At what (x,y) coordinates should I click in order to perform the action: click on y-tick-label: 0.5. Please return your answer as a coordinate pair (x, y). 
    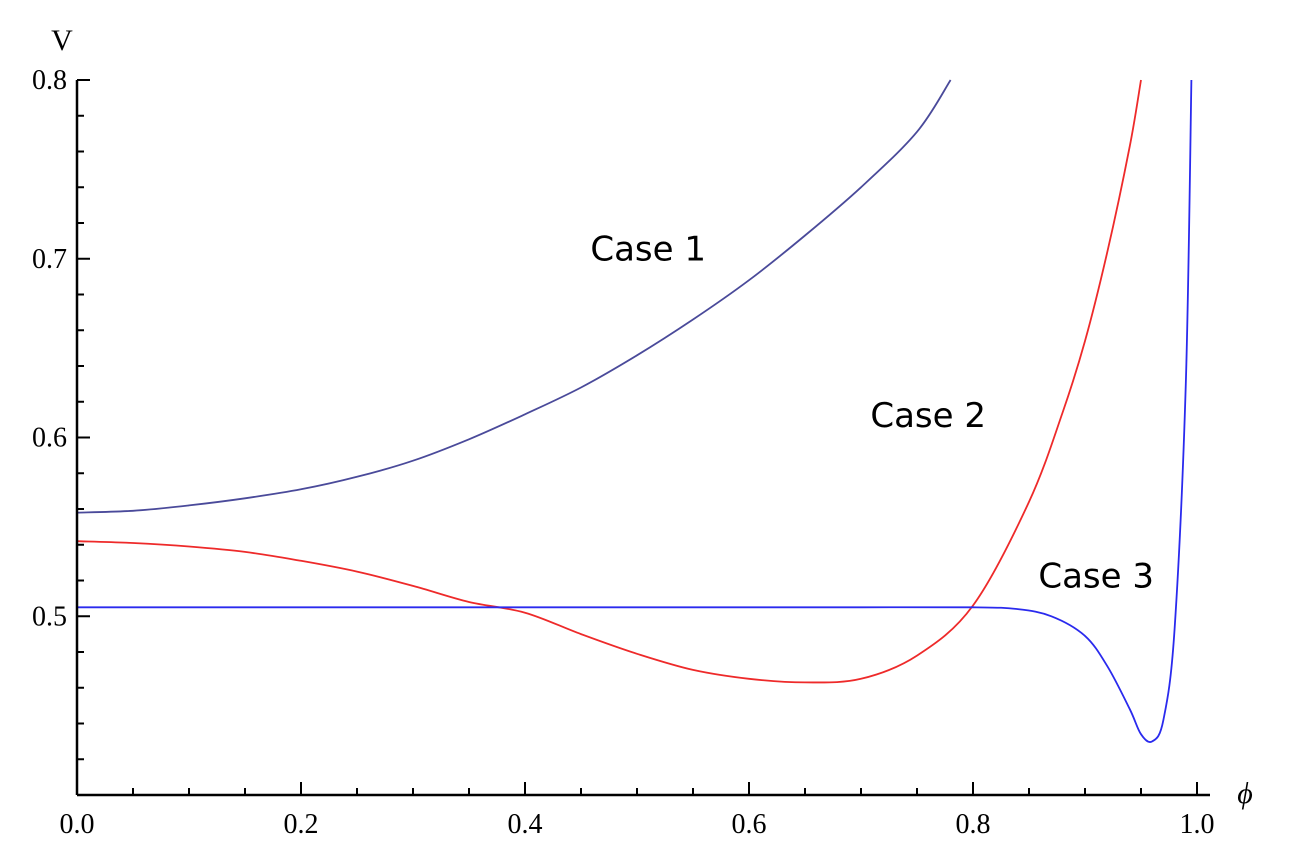
    Looking at the image, I should click on (49, 616).